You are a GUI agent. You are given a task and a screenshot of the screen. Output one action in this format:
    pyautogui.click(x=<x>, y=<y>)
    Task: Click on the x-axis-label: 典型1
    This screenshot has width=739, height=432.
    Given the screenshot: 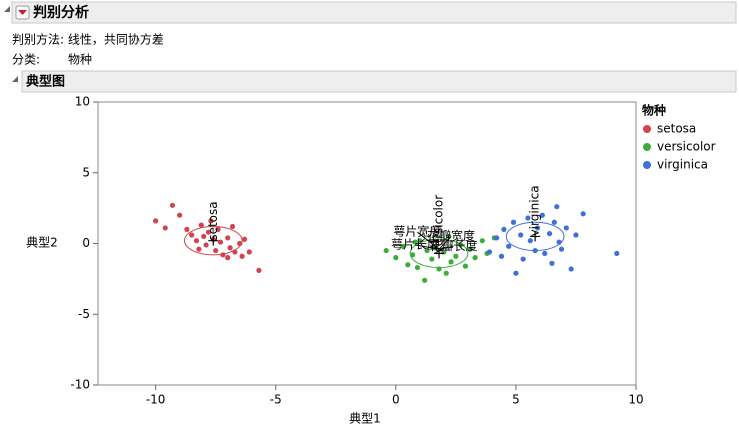 What is the action you would take?
    pyautogui.click(x=365, y=419)
    